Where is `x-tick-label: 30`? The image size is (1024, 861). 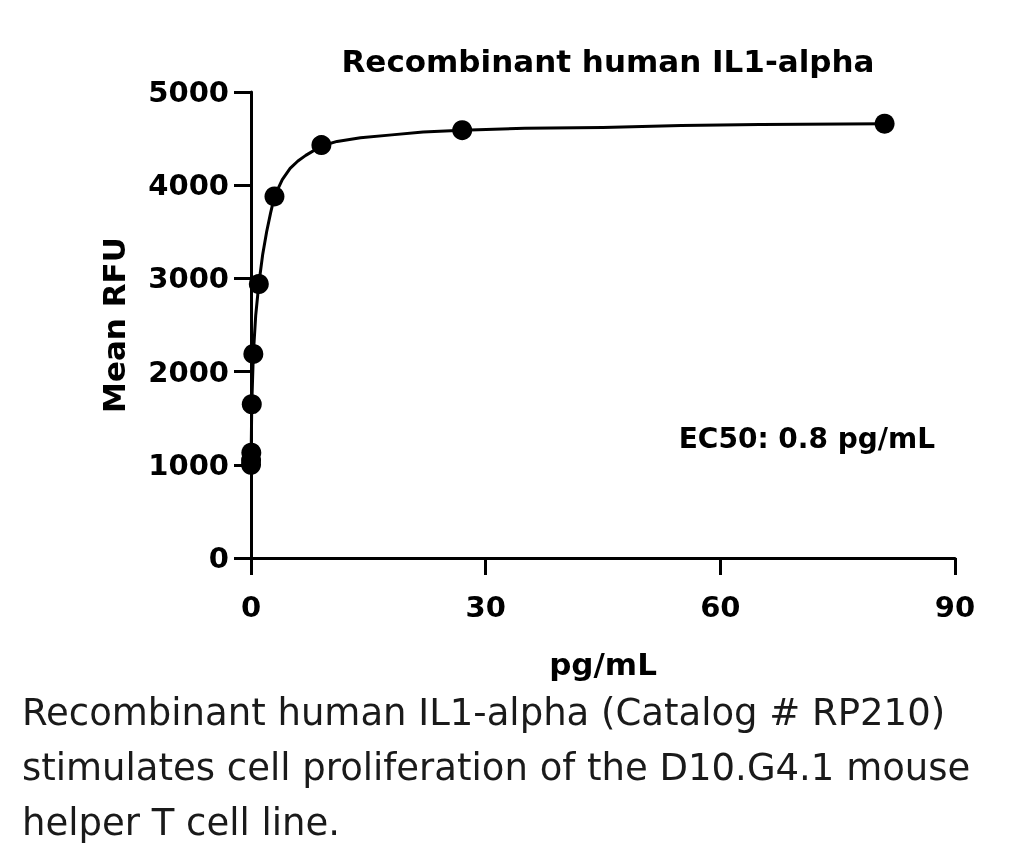
x-tick-label: 30 is located at coordinates (485, 606).